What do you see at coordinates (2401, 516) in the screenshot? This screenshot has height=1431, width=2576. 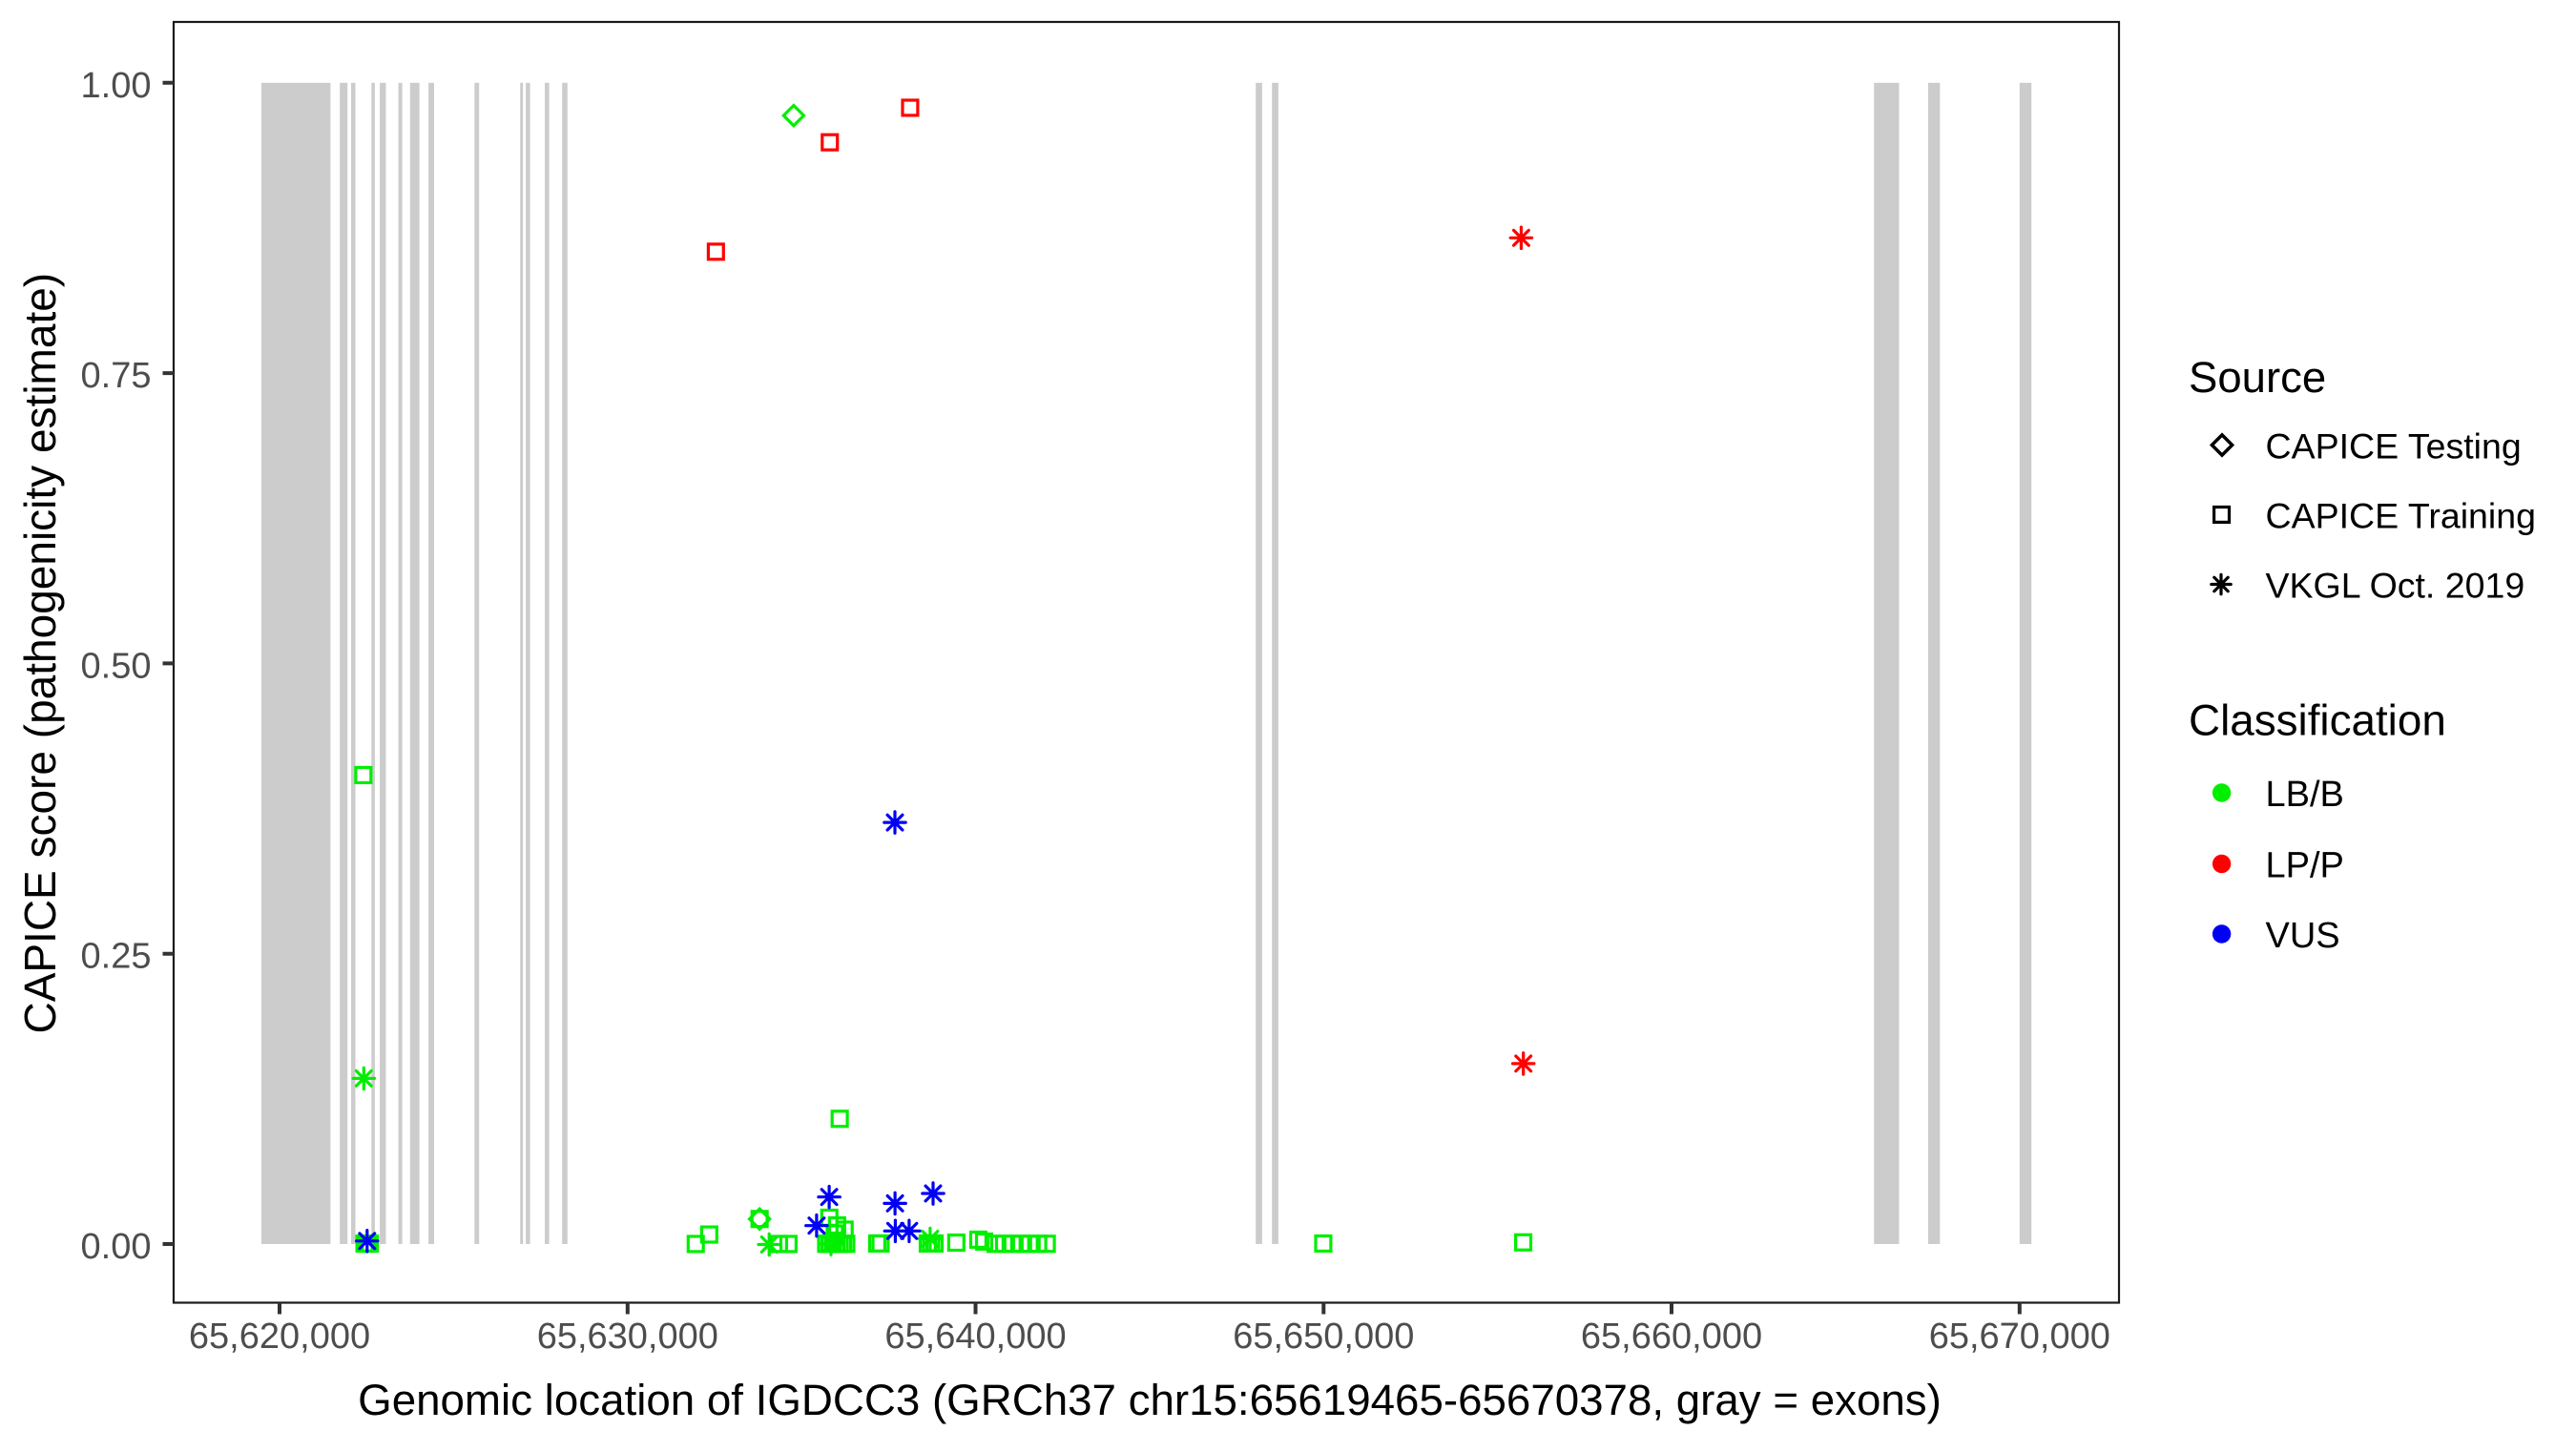 I see `svg-text: CAPICE Training` at bounding box center [2401, 516].